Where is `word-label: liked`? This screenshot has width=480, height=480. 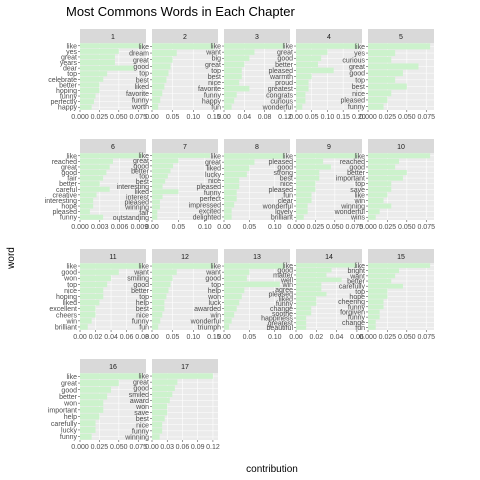 word-label: liked is located at coordinates (70, 303).